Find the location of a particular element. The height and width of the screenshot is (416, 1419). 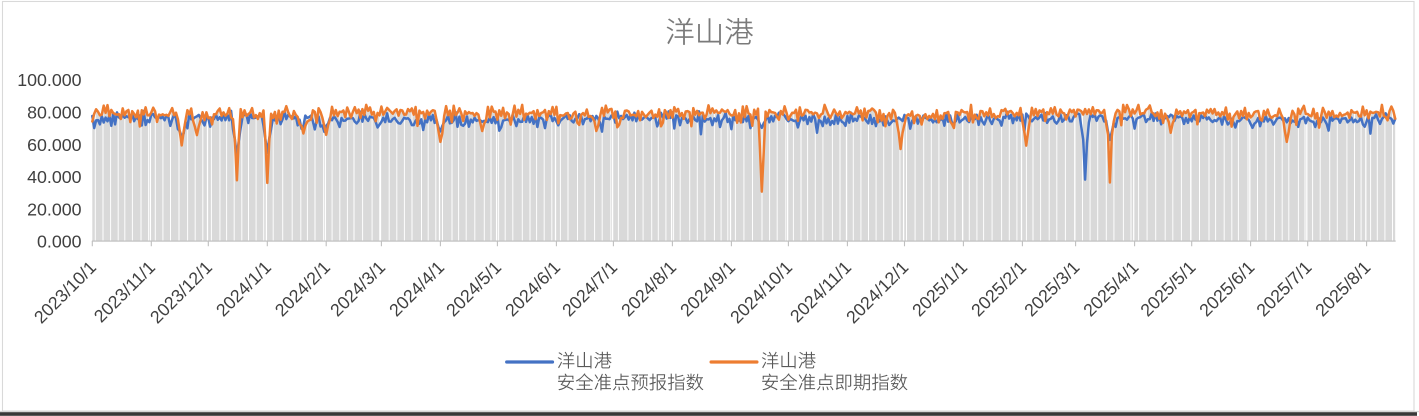

svg-text: 20.000 is located at coordinates (54, 209).